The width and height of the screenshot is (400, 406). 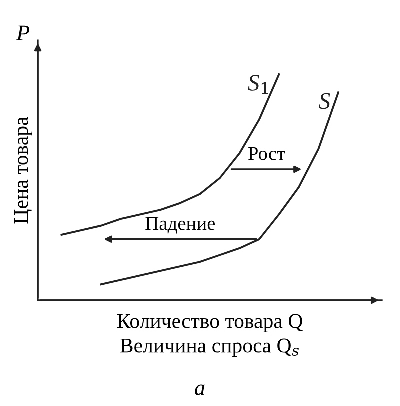 I want to click on annotation: Рост, so click(x=267, y=153).